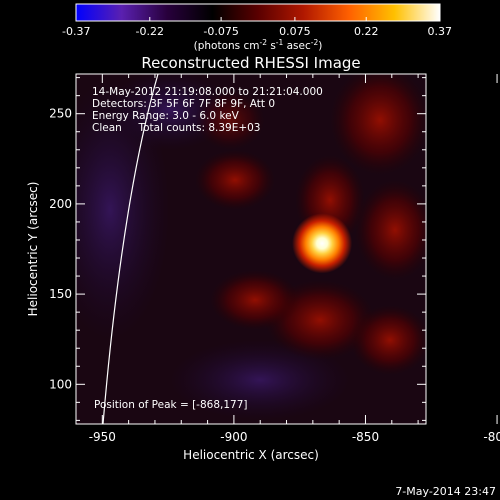  What do you see at coordinates (365, 437) in the screenshot?
I see `x-tick-label: -850` at bounding box center [365, 437].